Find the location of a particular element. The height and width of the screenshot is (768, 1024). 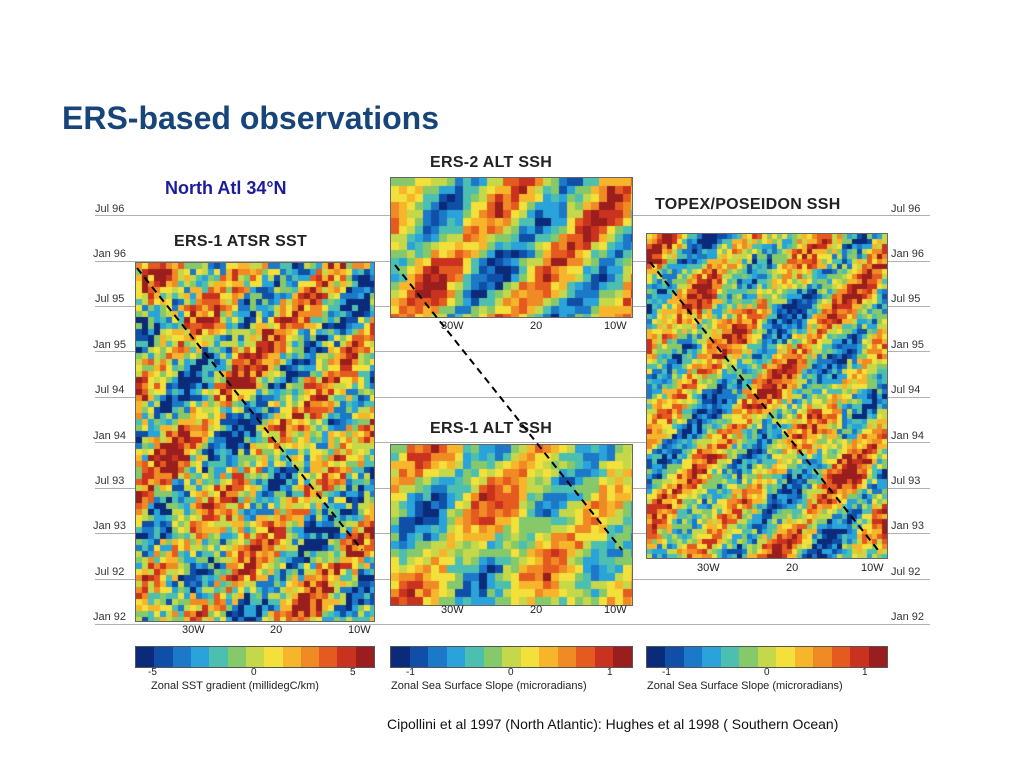

ers-slope-colorbar is located at coordinates (511, 657).